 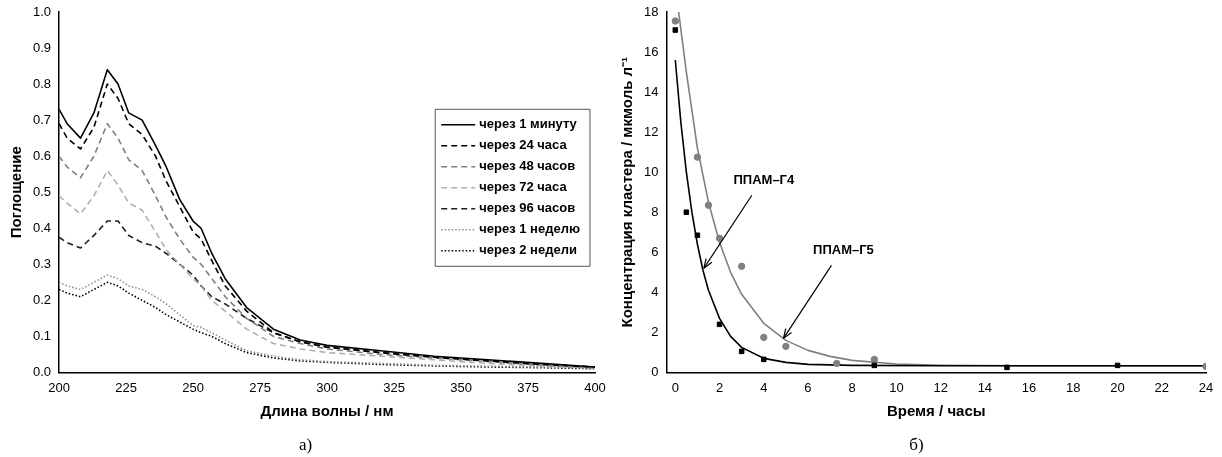 What do you see at coordinates (42, 335) in the screenshot?
I see `y-tick-label: 0.1` at bounding box center [42, 335].